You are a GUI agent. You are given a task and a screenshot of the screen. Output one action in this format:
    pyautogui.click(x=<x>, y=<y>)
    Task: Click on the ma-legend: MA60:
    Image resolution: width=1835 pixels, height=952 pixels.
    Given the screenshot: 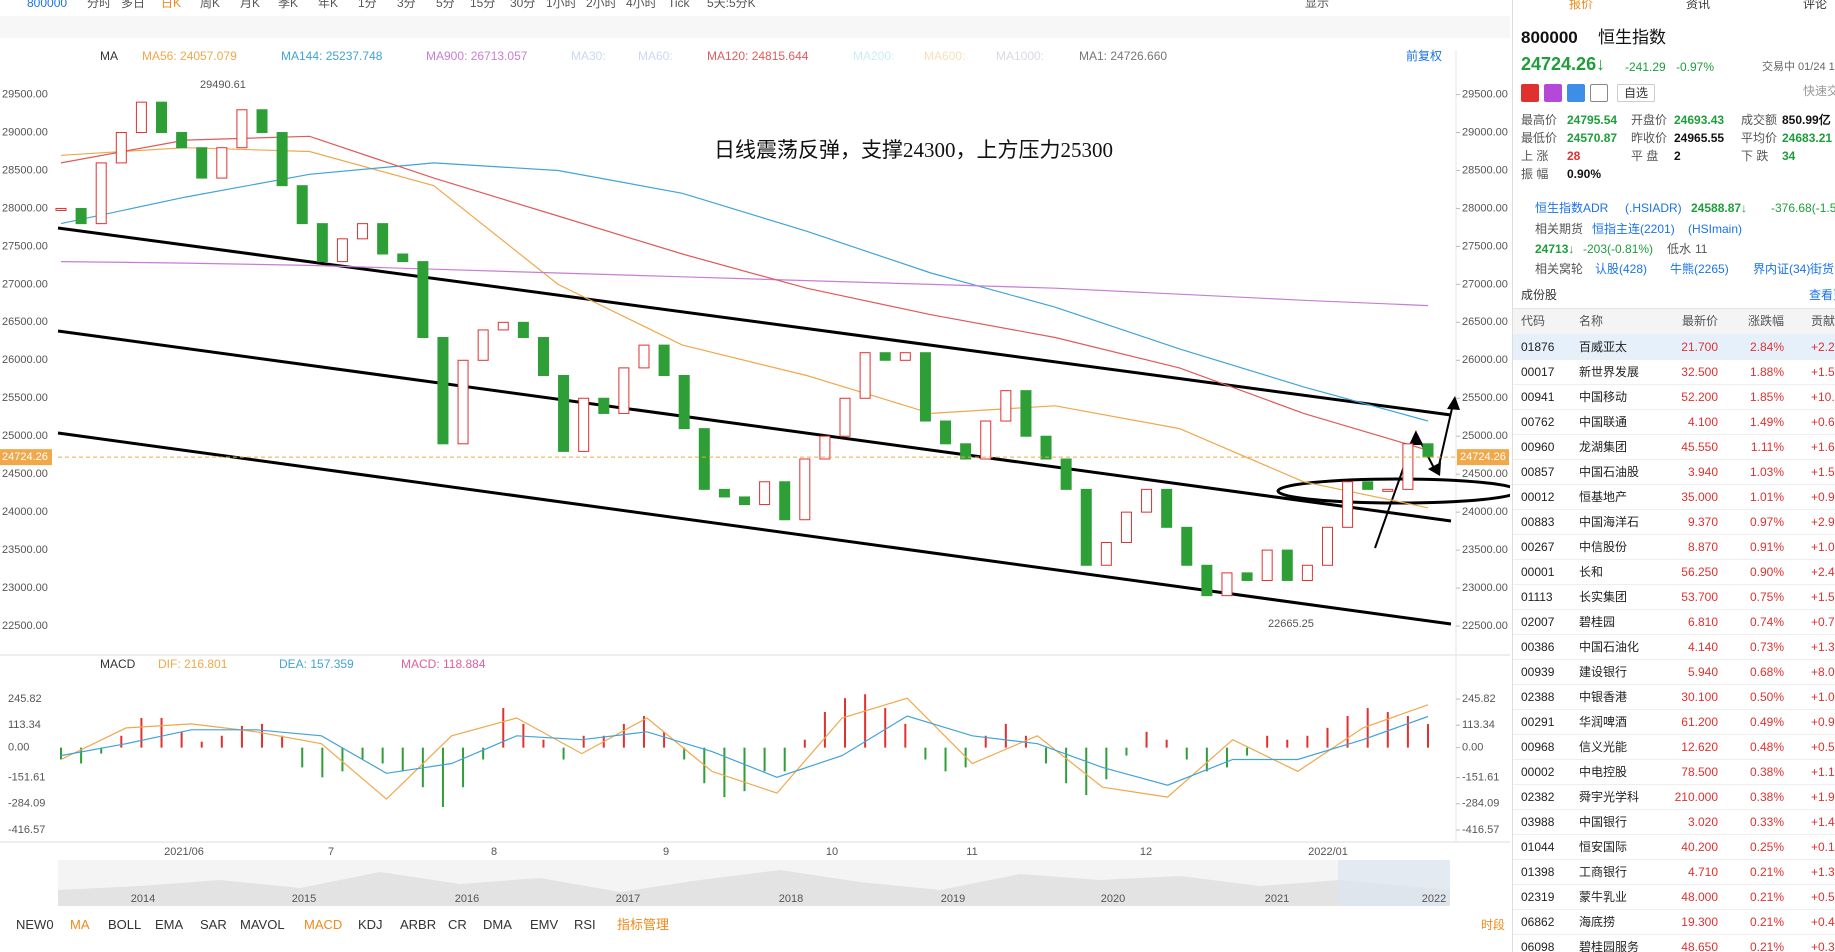 What is the action you would take?
    pyautogui.click(x=655, y=56)
    